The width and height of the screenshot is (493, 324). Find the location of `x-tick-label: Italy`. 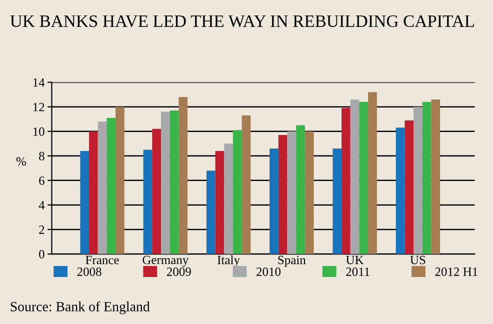

x-tick-label: Italy is located at coordinates (229, 261).